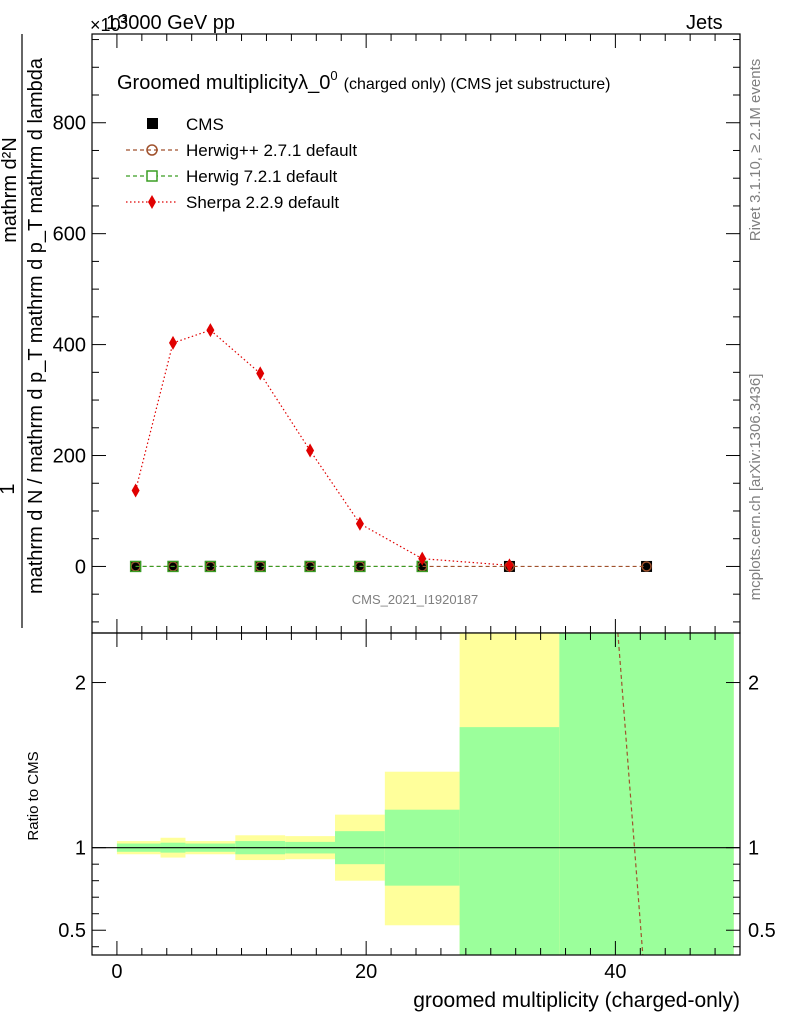 Image resolution: width=786 pixels, height=1024 pixels. What do you see at coordinates (366, 972) in the screenshot?
I see `x-tick-label: 20` at bounding box center [366, 972].